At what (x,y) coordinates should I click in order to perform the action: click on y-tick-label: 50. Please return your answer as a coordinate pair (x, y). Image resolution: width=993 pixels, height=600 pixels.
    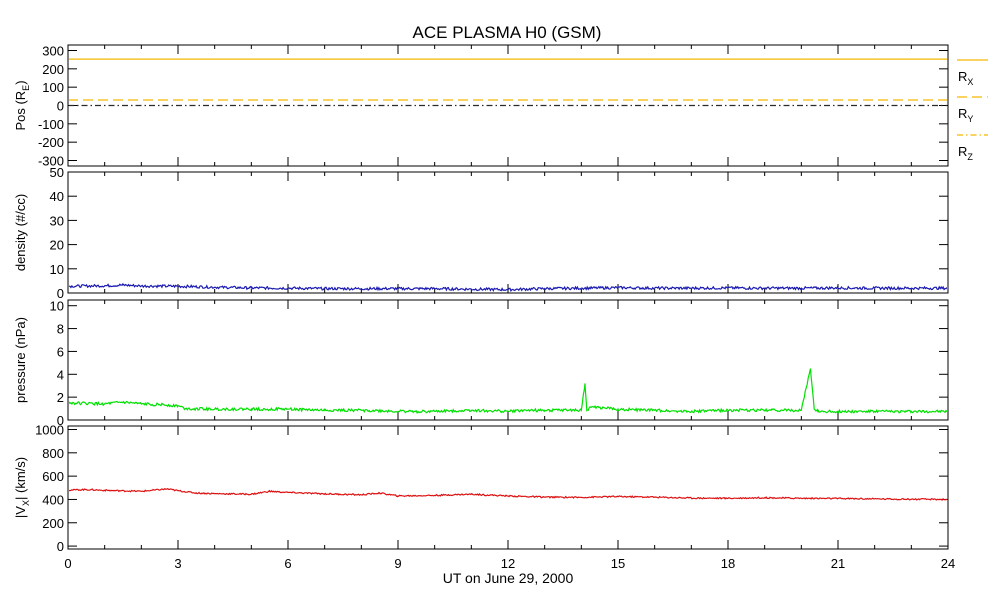
    Looking at the image, I should click on (57, 172).